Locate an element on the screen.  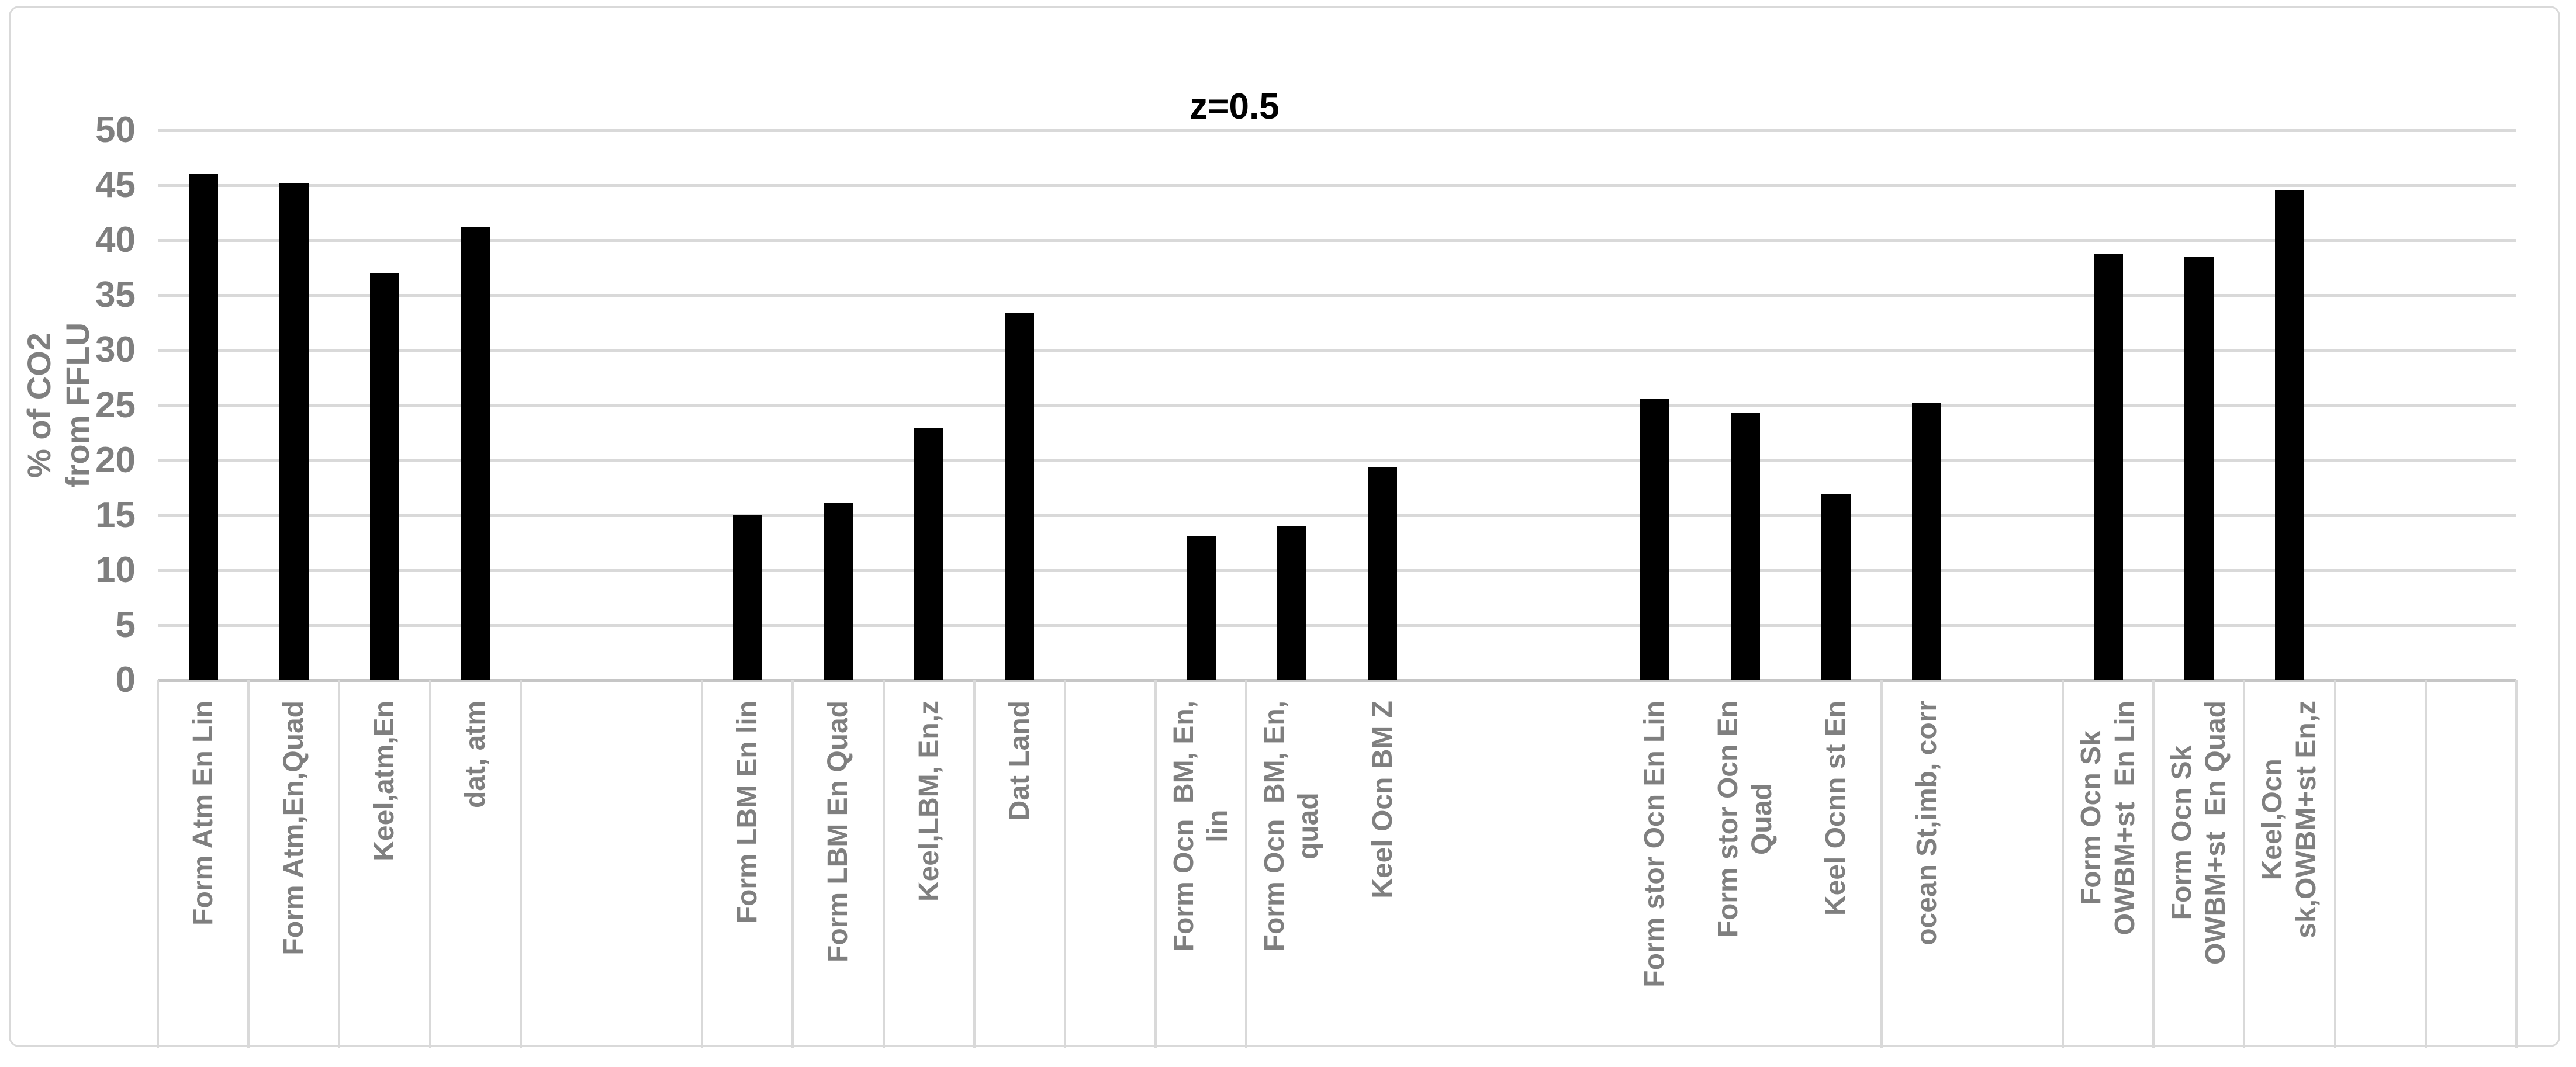
y-tick-label: 5 is located at coordinates (125, 624).